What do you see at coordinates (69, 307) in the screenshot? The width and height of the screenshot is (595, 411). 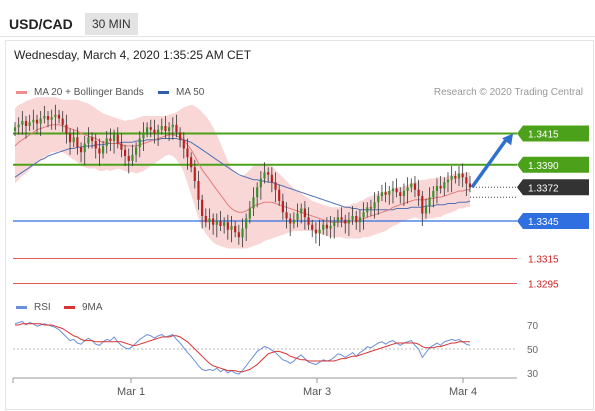 I see `ma9-swatch` at bounding box center [69, 307].